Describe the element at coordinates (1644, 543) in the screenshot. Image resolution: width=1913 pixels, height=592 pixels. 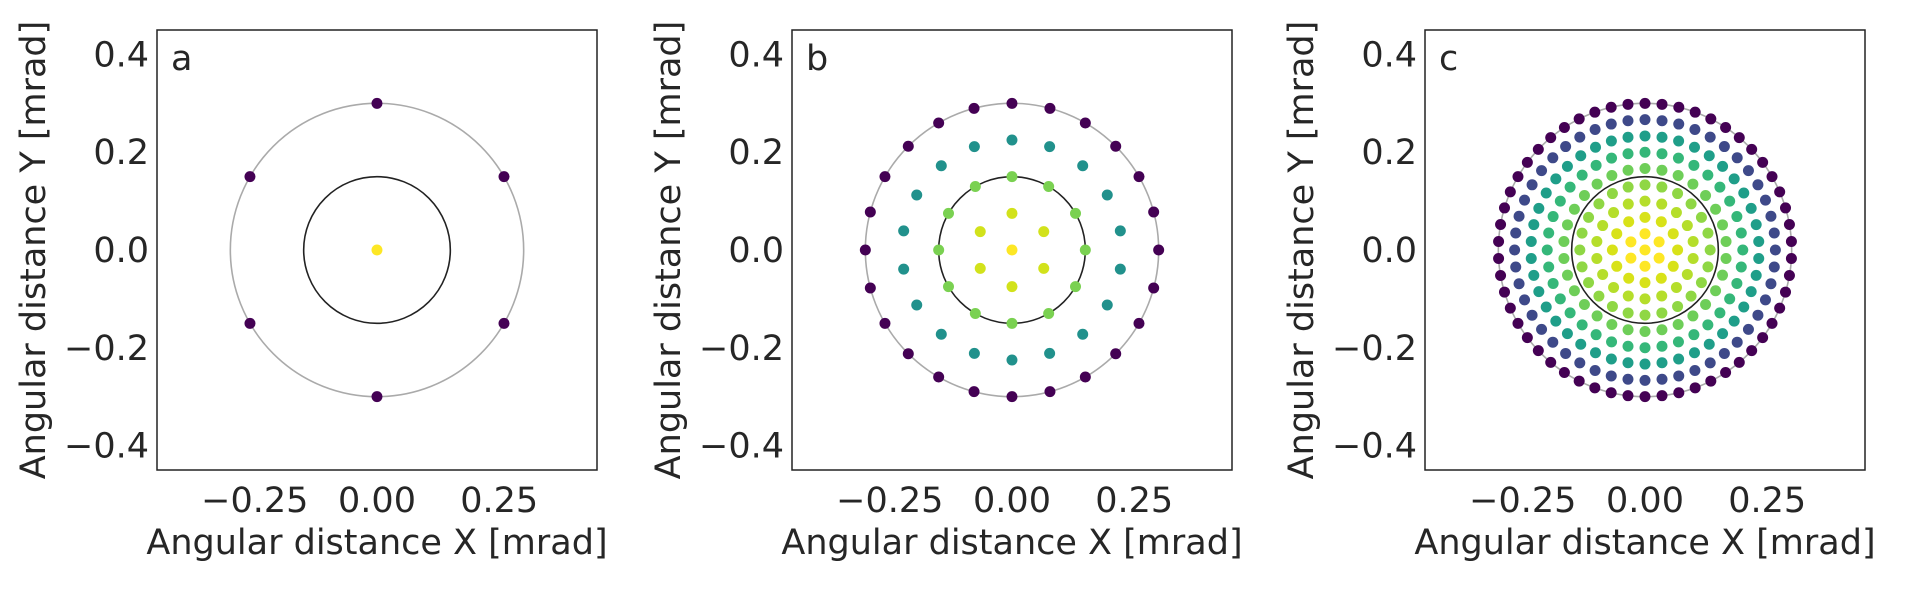
I see `x-axis-label: Angular distance X [mrad]` at that location.